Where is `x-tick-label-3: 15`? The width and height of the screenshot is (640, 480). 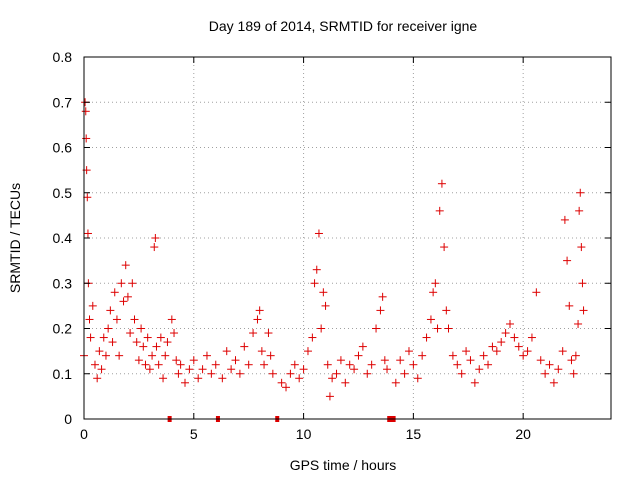
x-tick-label-3: 15 is located at coordinates (414, 434).